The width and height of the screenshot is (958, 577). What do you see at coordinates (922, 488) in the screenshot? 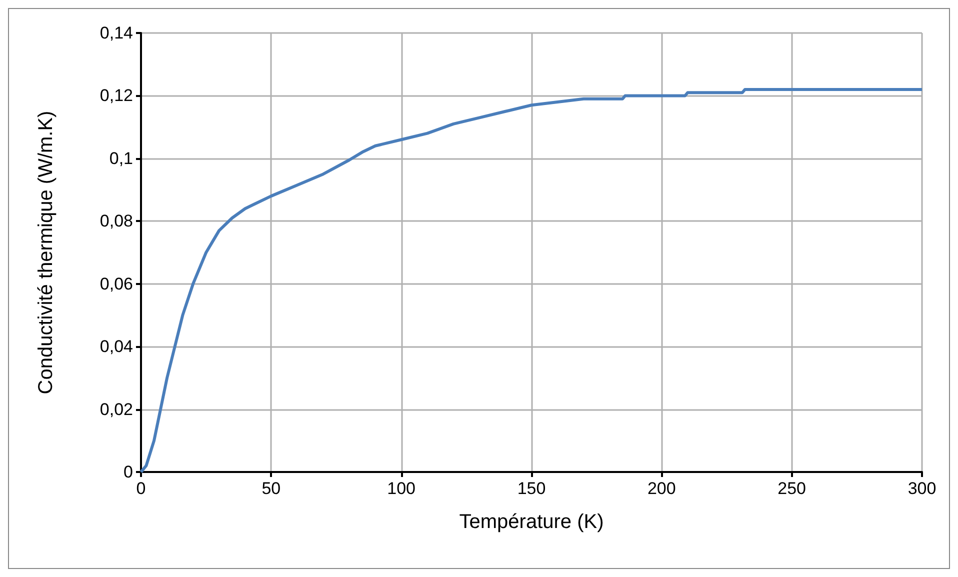
I see `x-tick-label: 300` at bounding box center [922, 488].